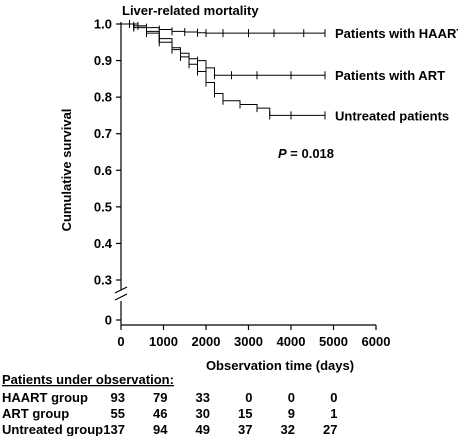 This screenshot has width=458, height=436. Describe the element at coordinates (103, 280) in the screenshot. I see `y-tick-label: 0.3` at that location.